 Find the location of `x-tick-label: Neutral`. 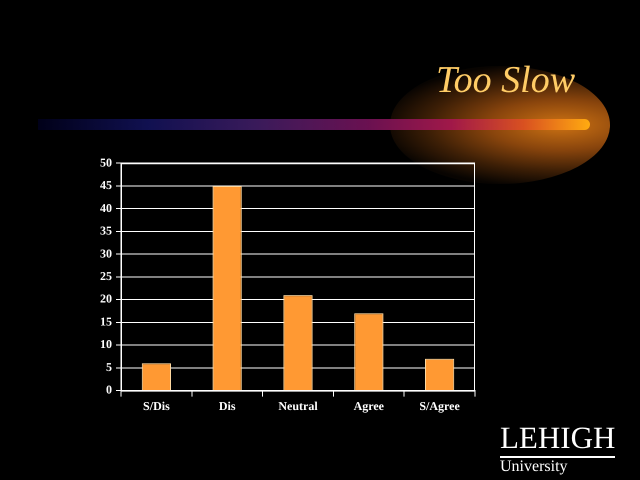

x-tick-label: Neutral is located at coordinates (298, 405).